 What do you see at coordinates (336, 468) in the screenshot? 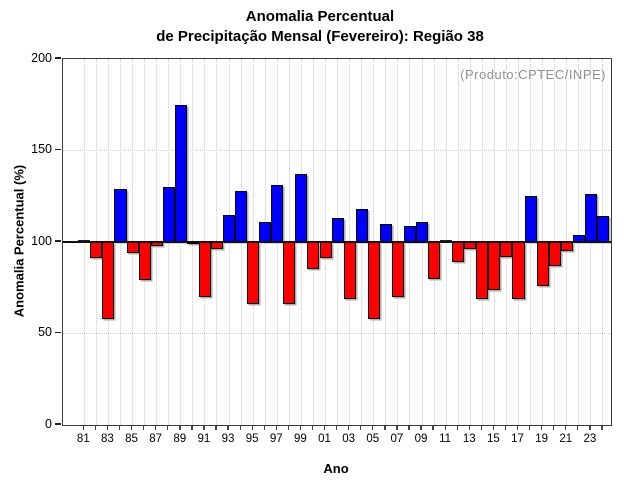
I see `x-axis-title: Ano` at bounding box center [336, 468].